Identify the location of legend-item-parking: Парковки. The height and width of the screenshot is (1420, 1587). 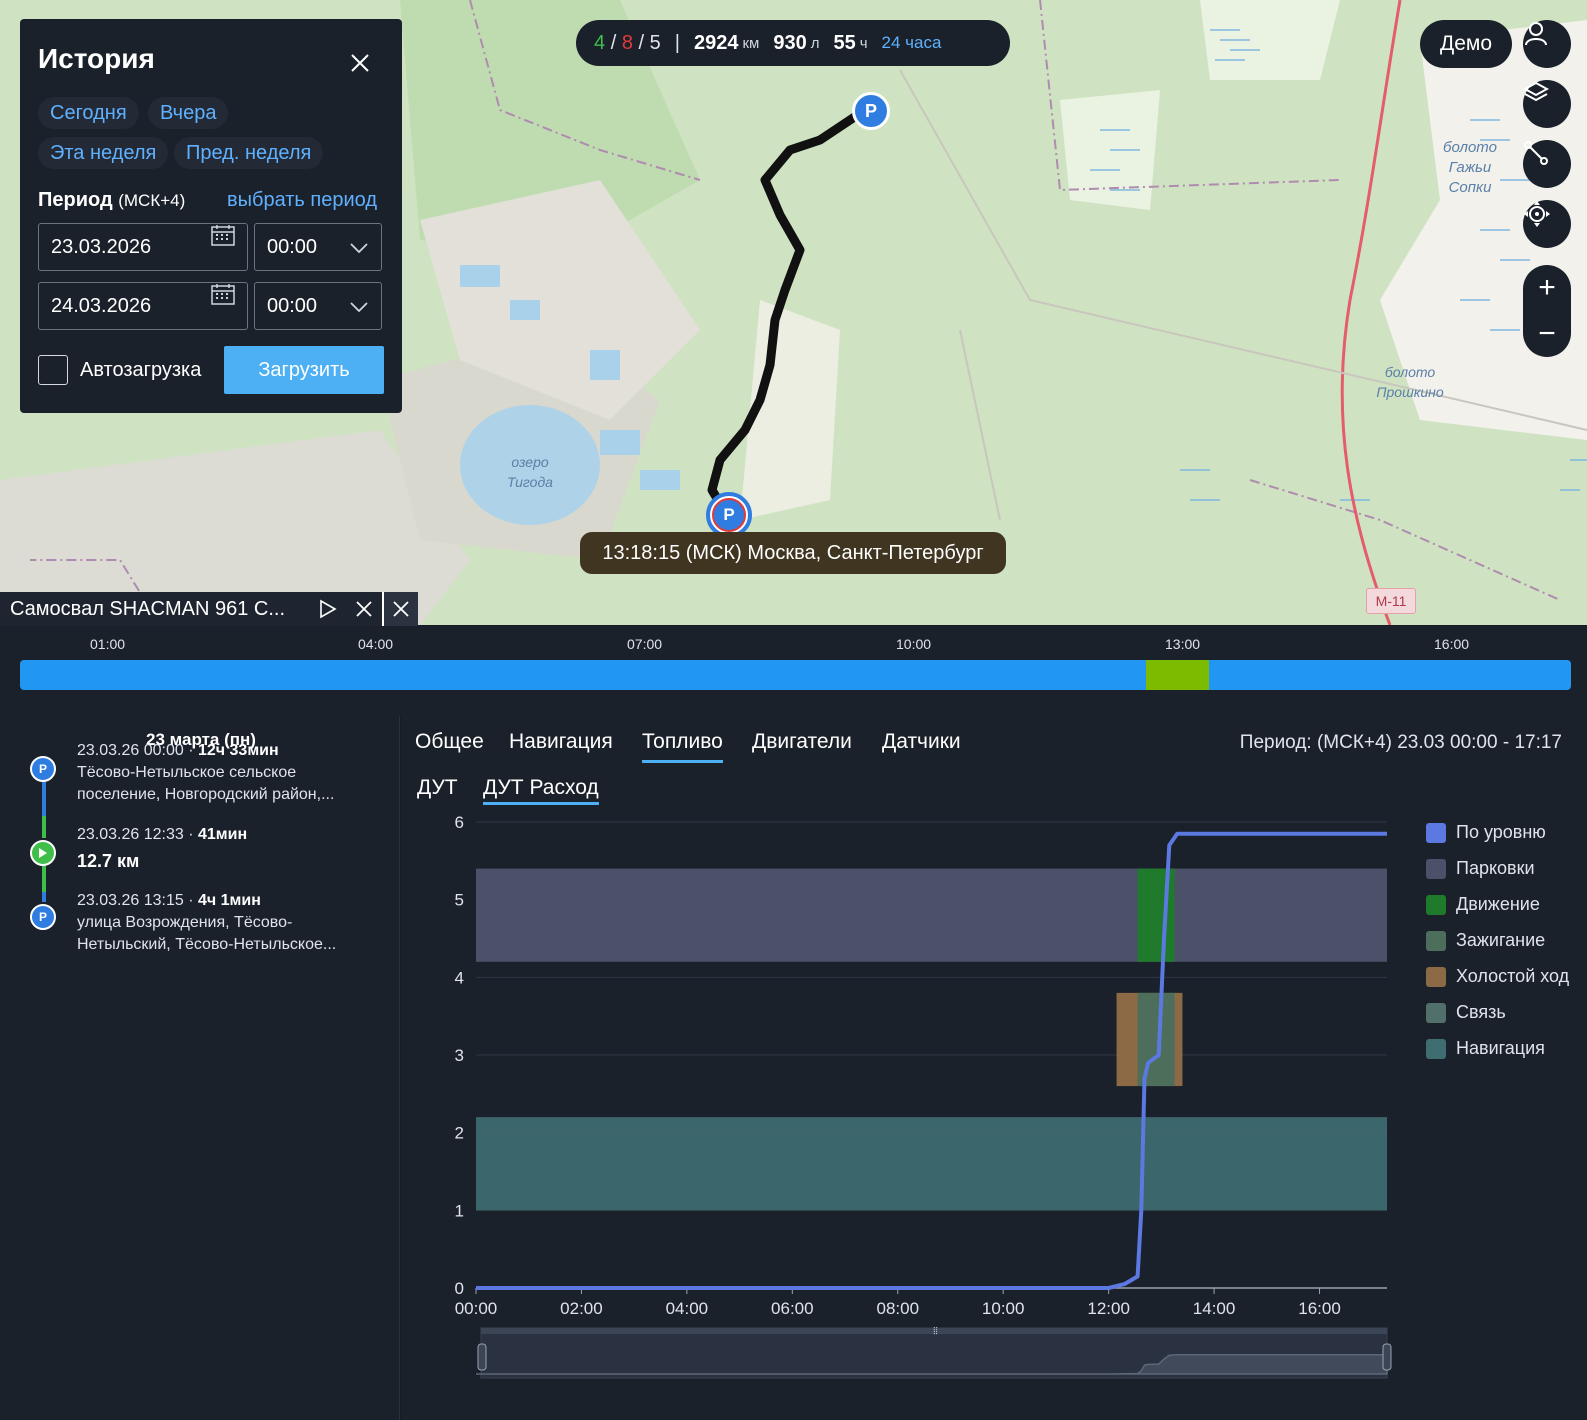
(1480, 868).